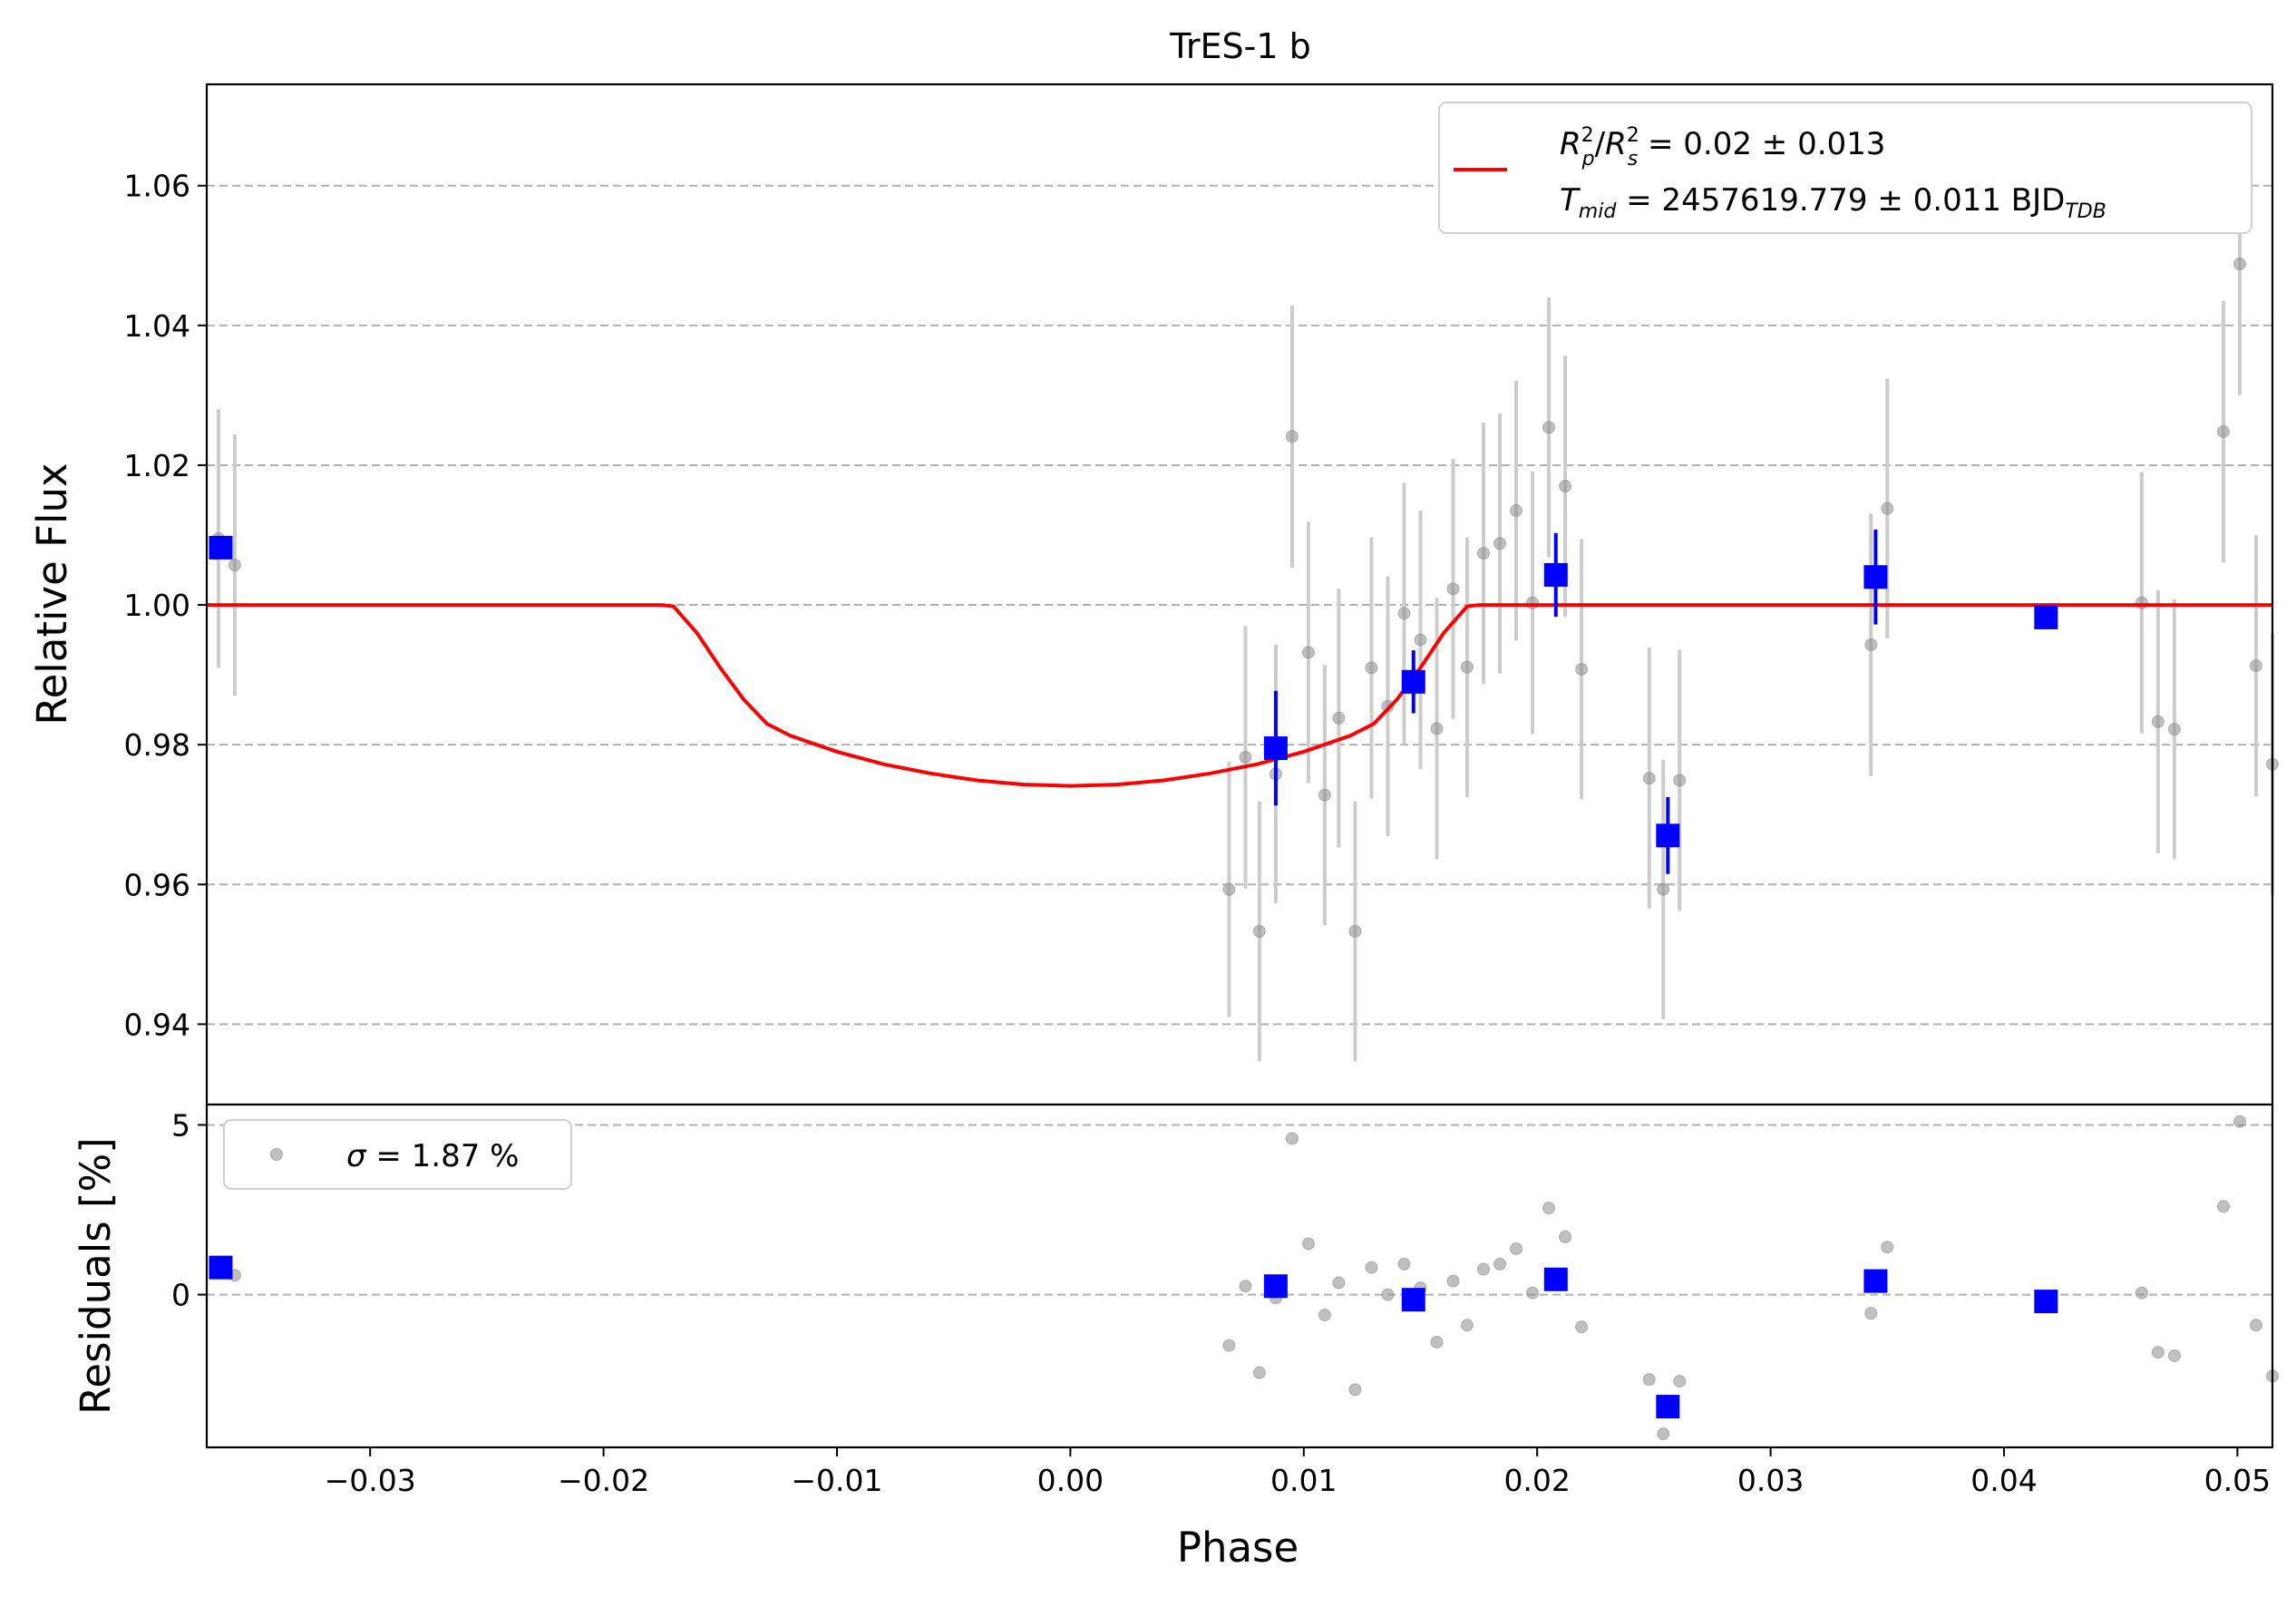  I want to click on legend-sigma-label: σ = 1.87 %, so click(432, 1156).